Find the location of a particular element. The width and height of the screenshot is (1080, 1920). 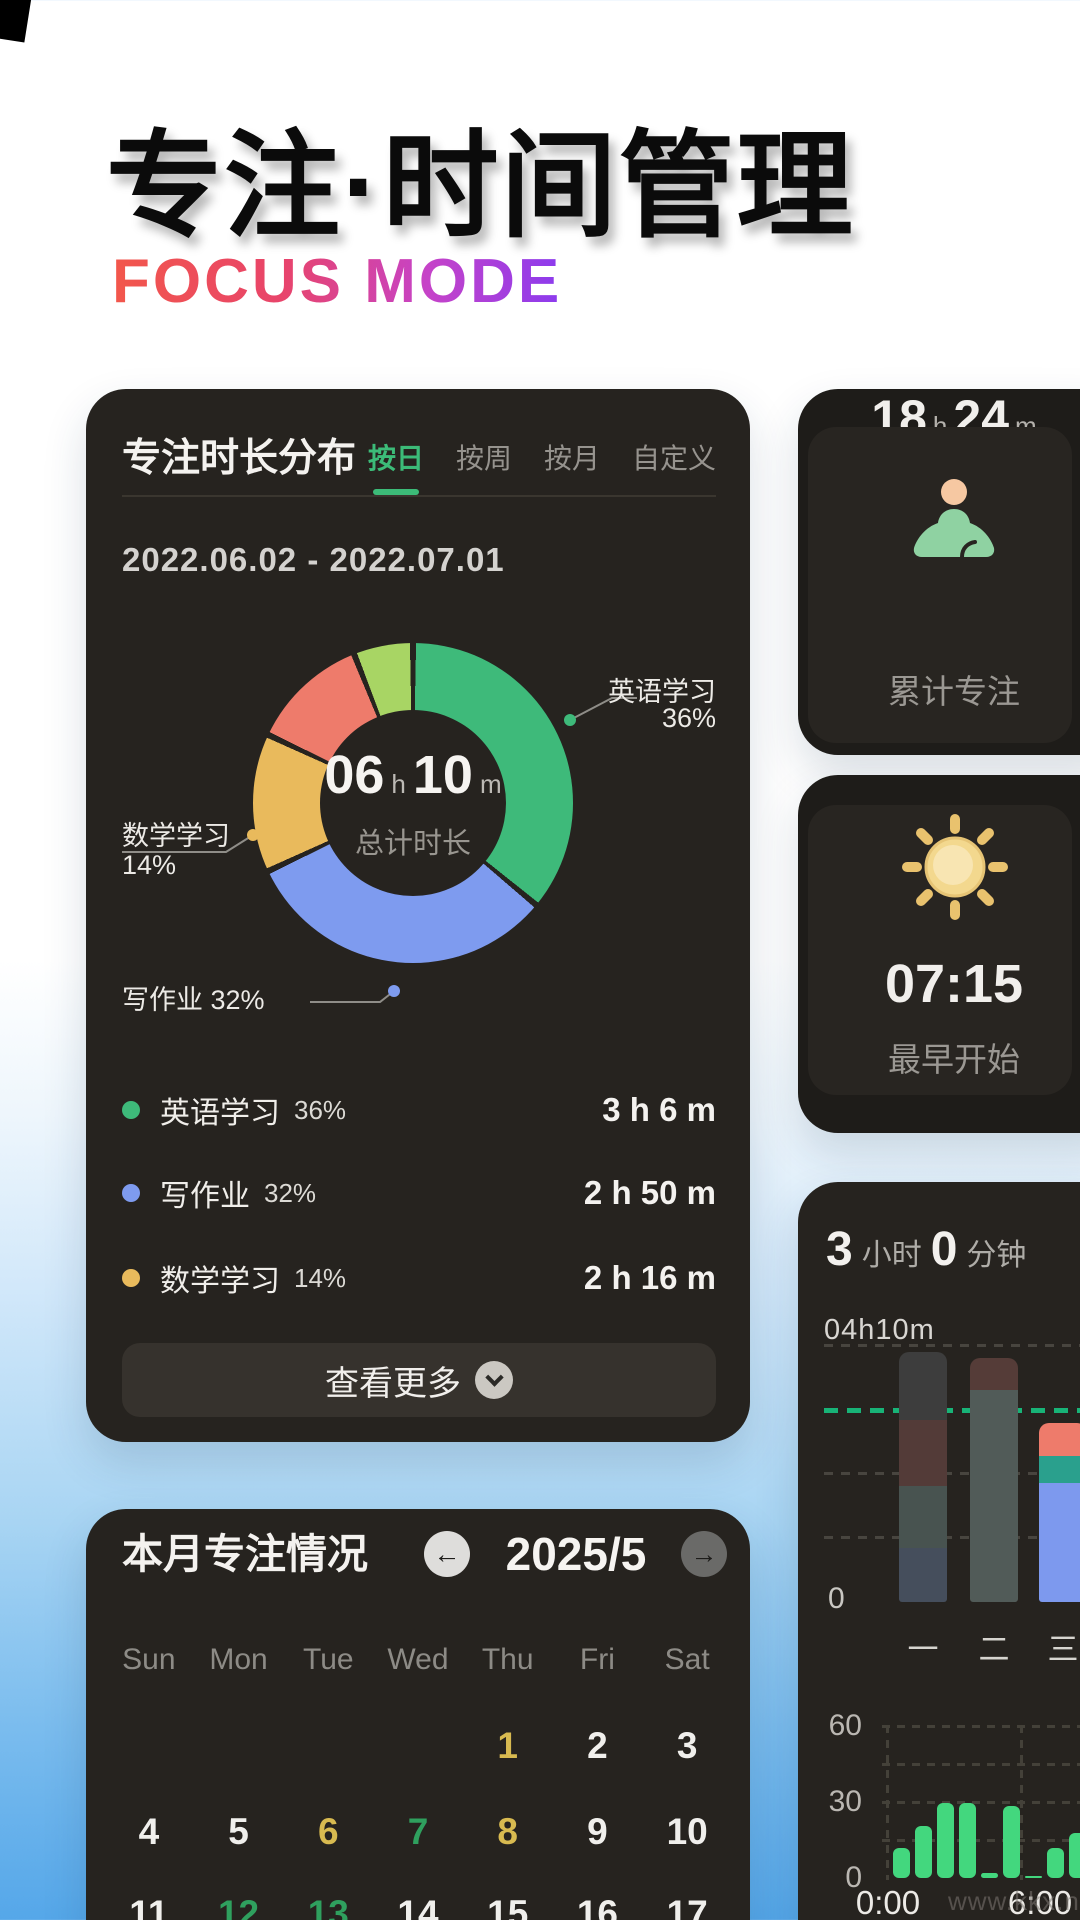

earliest-start-card: 07:15 最早开始 is located at coordinates (939, 954).